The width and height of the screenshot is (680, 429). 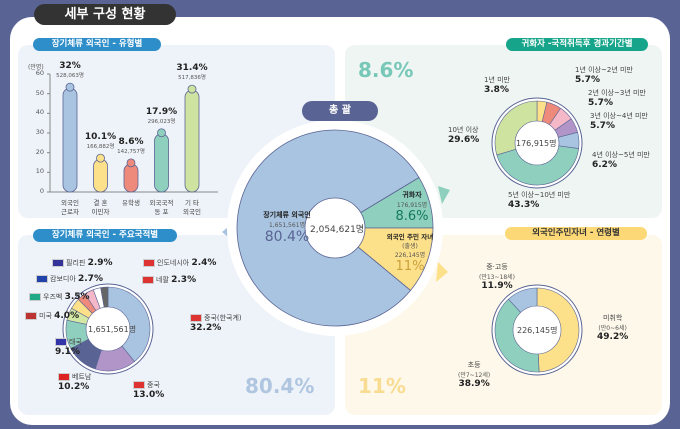 I want to click on pct: 2.4%, so click(x=204, y=263).